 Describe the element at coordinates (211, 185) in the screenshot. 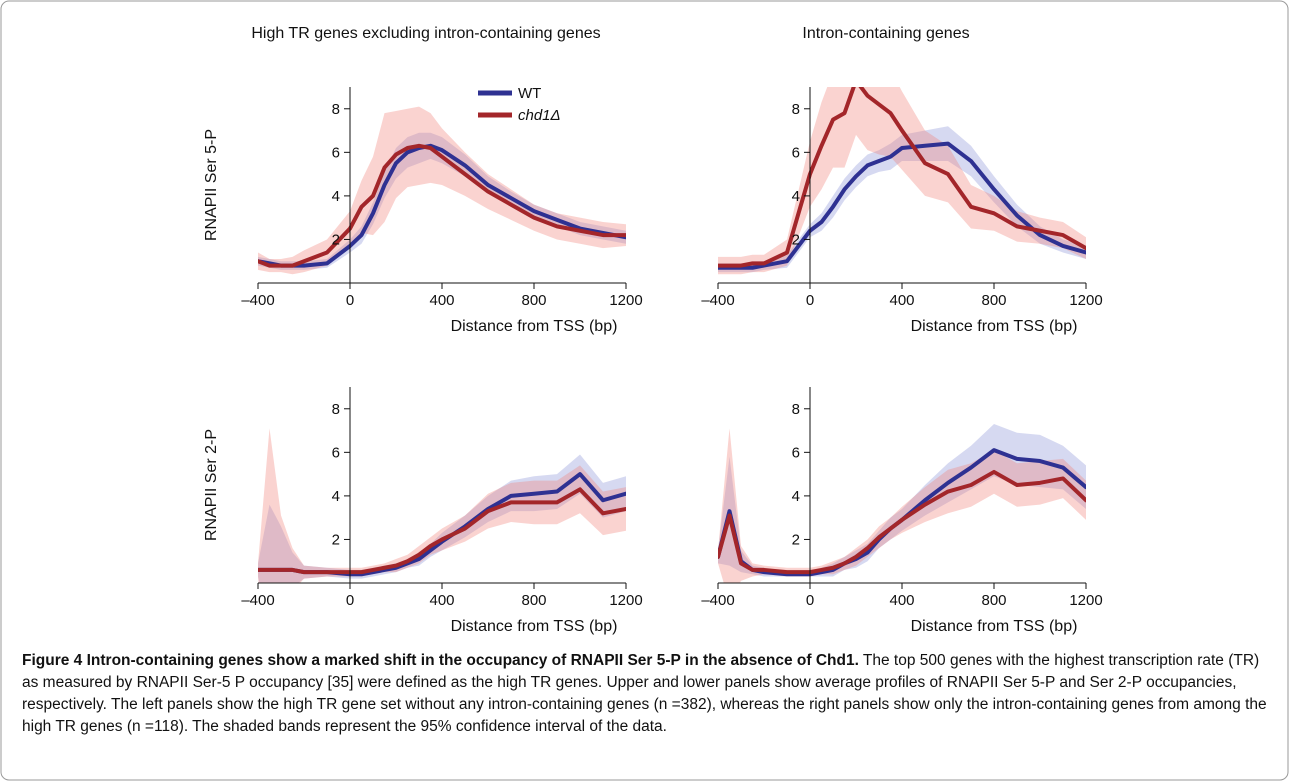

I see `y-axis-label: RNAPII Ser 5-P` at that location.